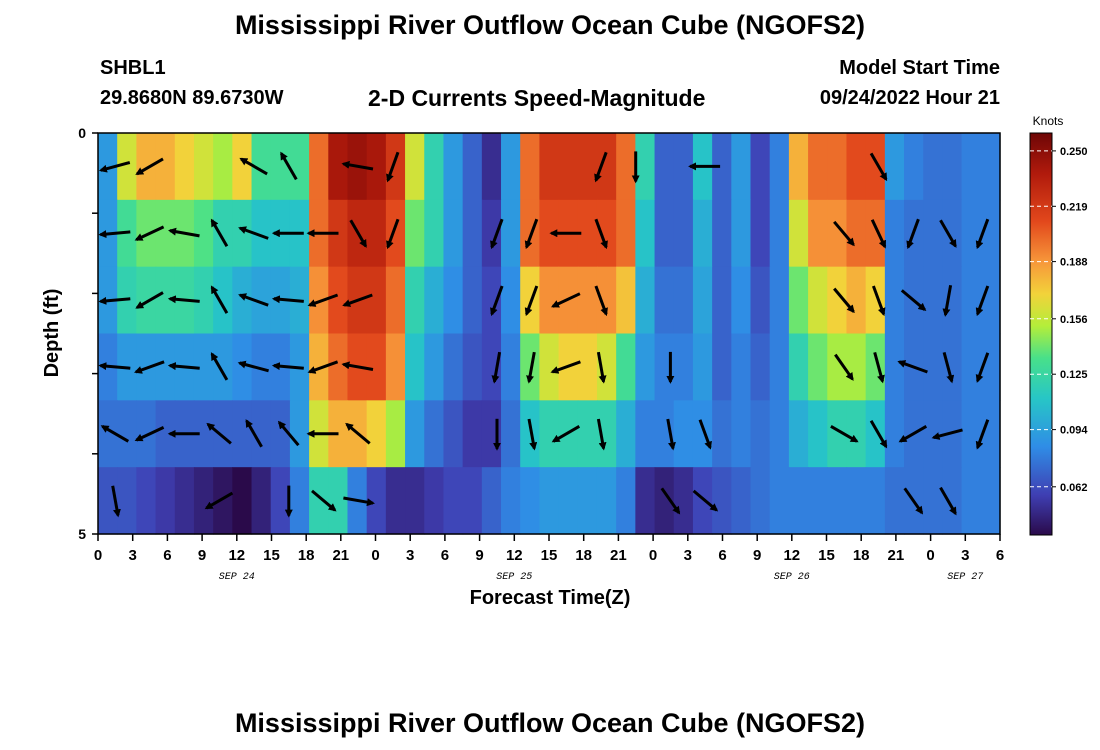 This screenshot has width=1100, height=750. I want to click on date-label: SEP 24, so click(237, 577).